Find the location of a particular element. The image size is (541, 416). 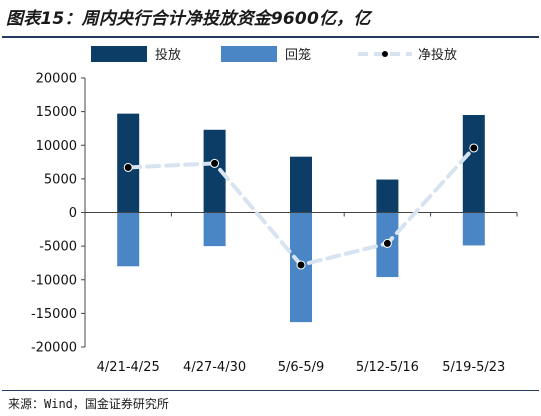

y-tick-label: -10000 is located at coordinates (54, 280).